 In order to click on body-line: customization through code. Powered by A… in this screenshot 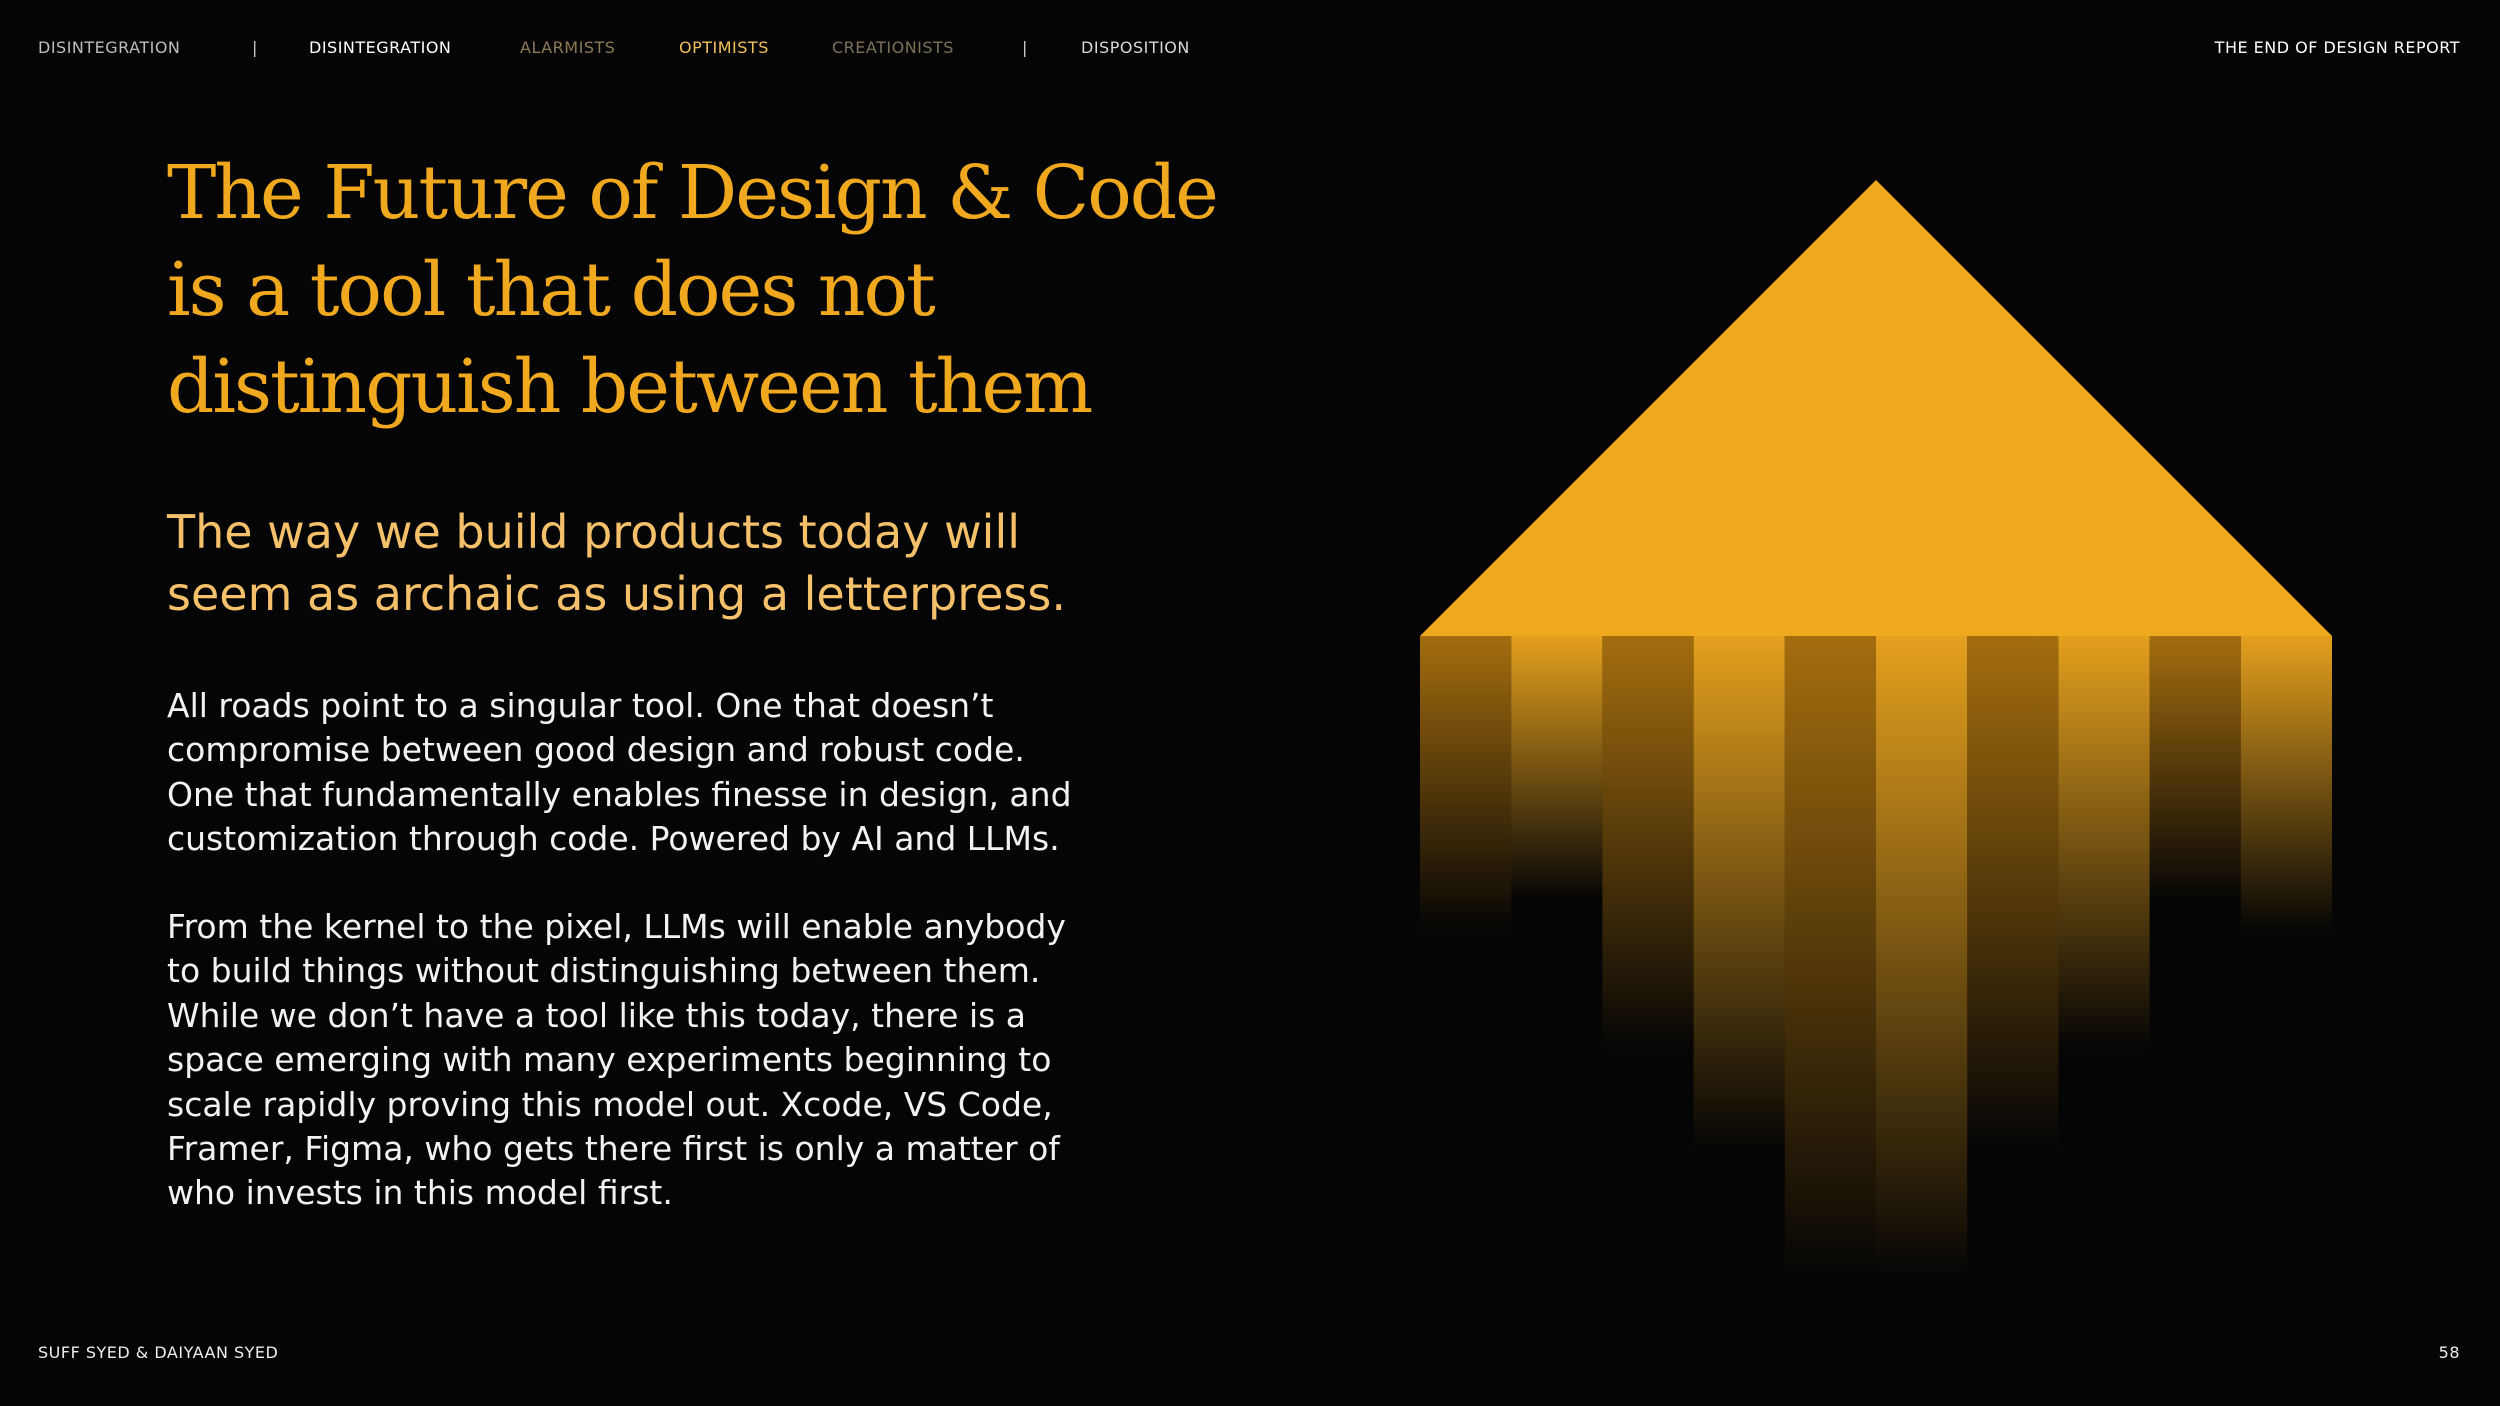, I will do `click(613, 839)`.